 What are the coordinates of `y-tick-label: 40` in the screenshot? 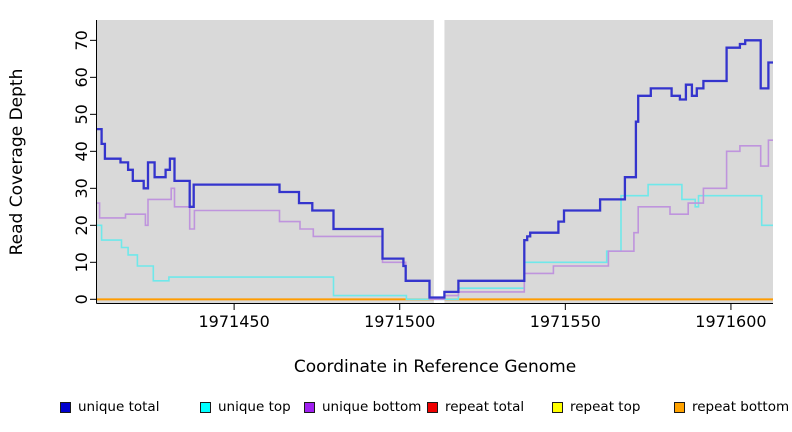 It's located at (81, 151).